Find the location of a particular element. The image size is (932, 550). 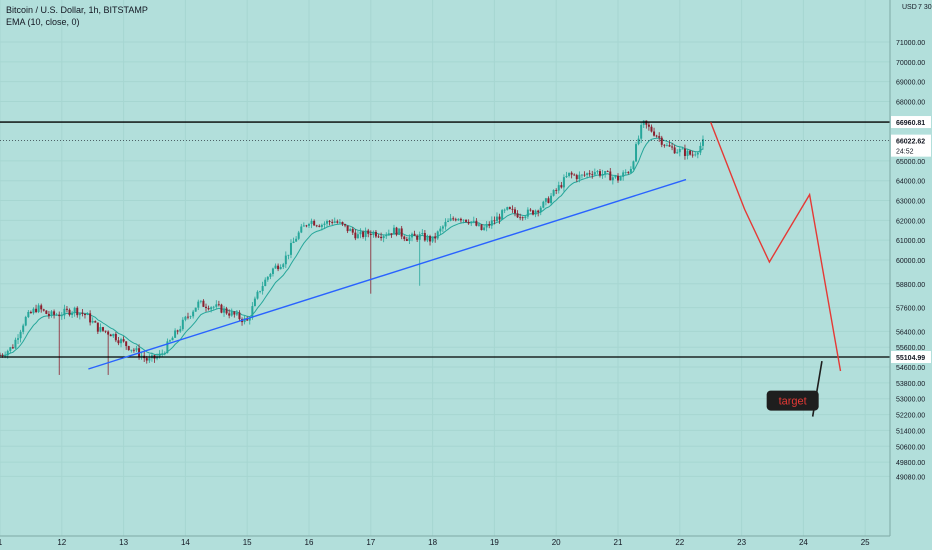

price-tick-label: 60000.00 is located at coordinates (910, 261).